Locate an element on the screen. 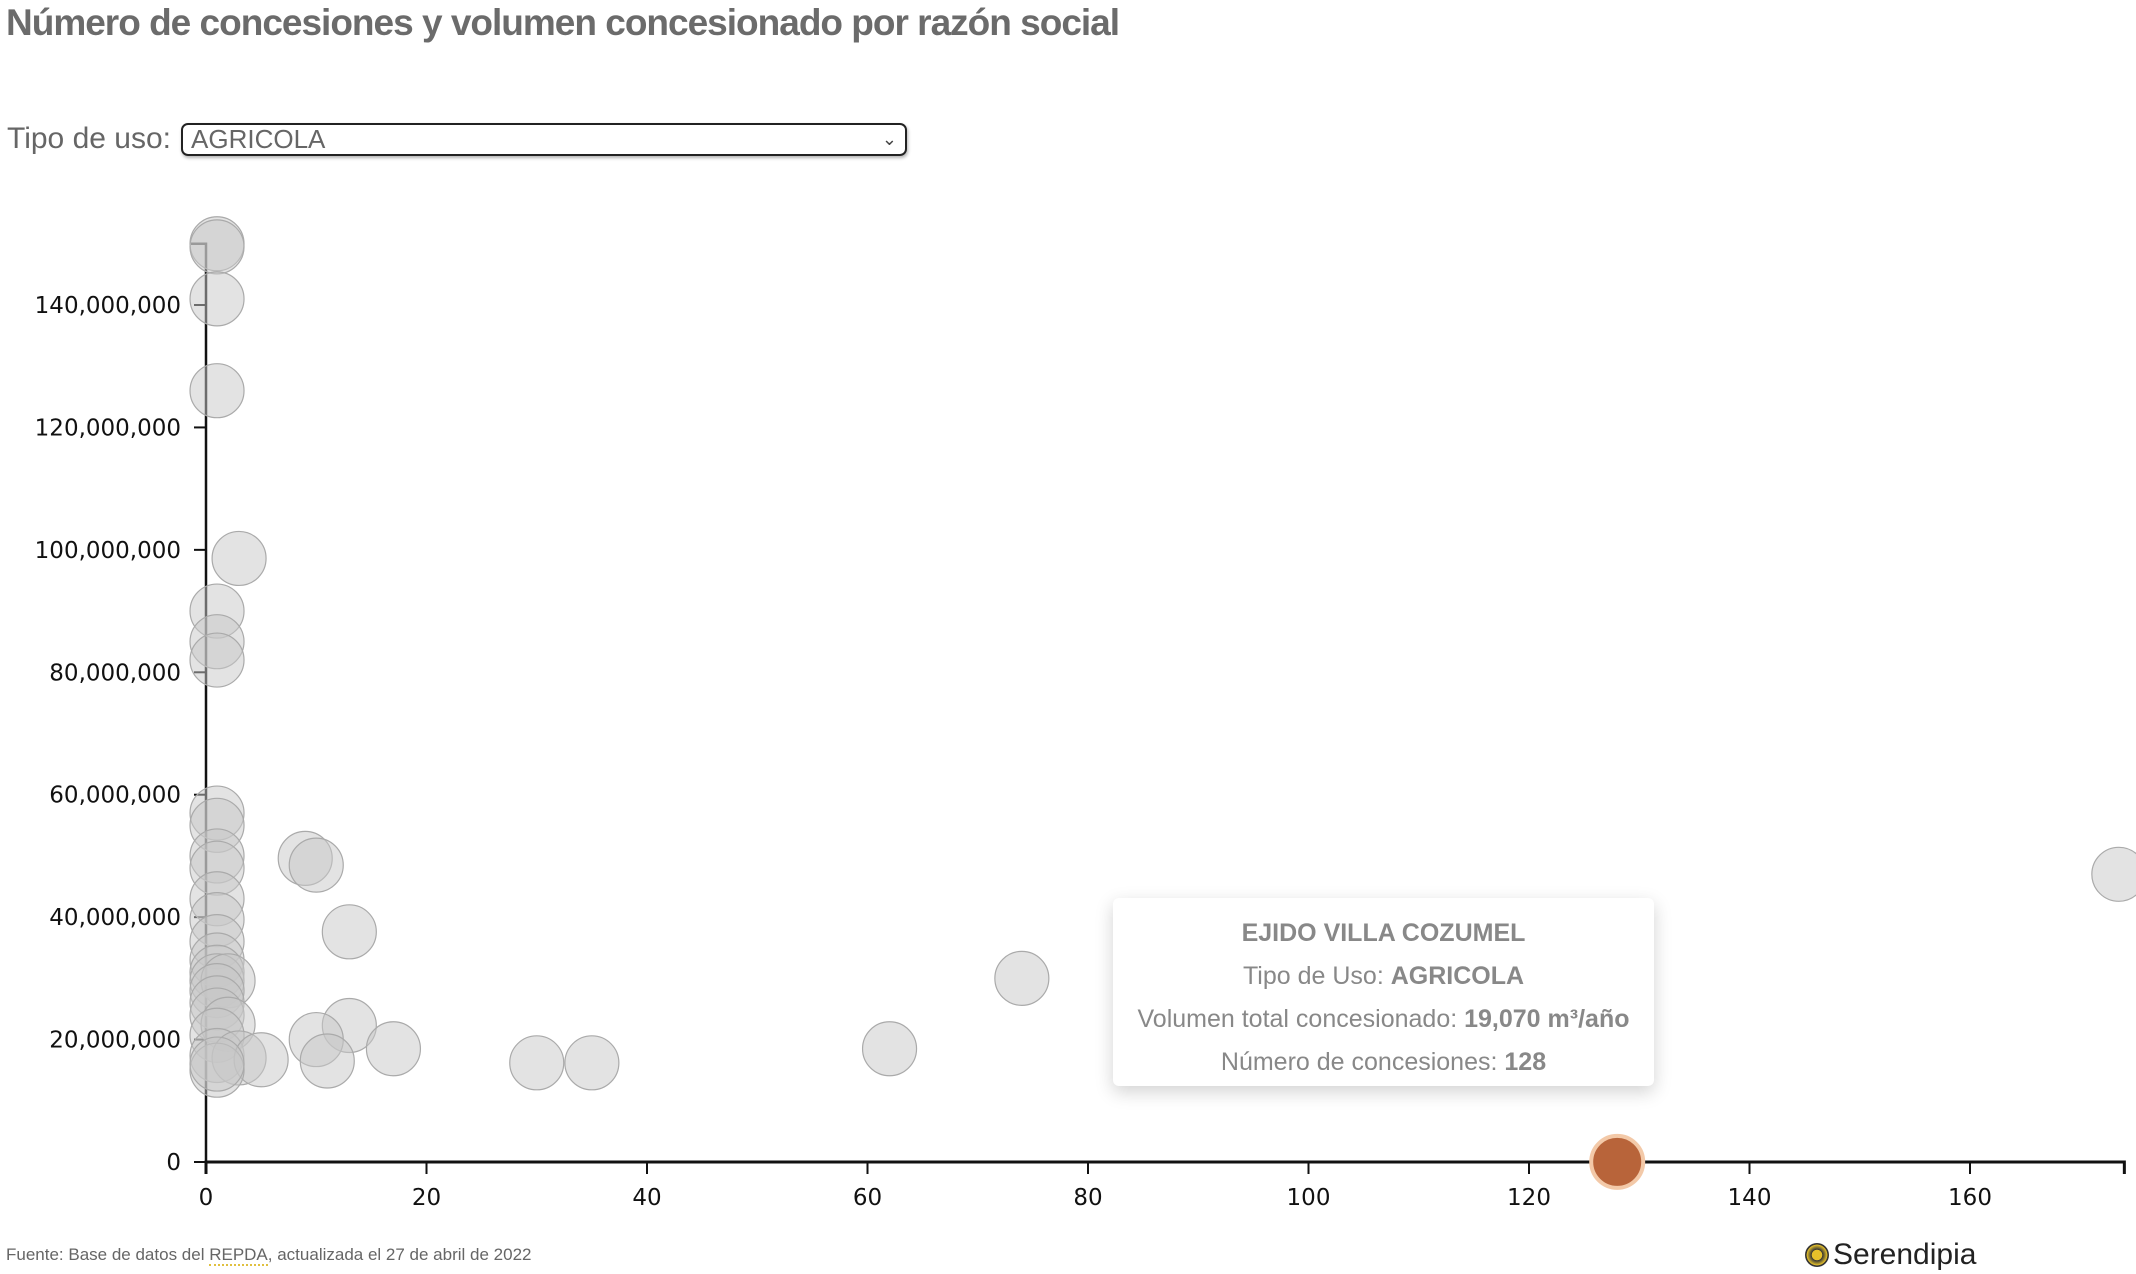 The image size is (2136, 1274). filter: Tipo de uso: AGRICOLA ⌄ is located at coordinates (457, 139).